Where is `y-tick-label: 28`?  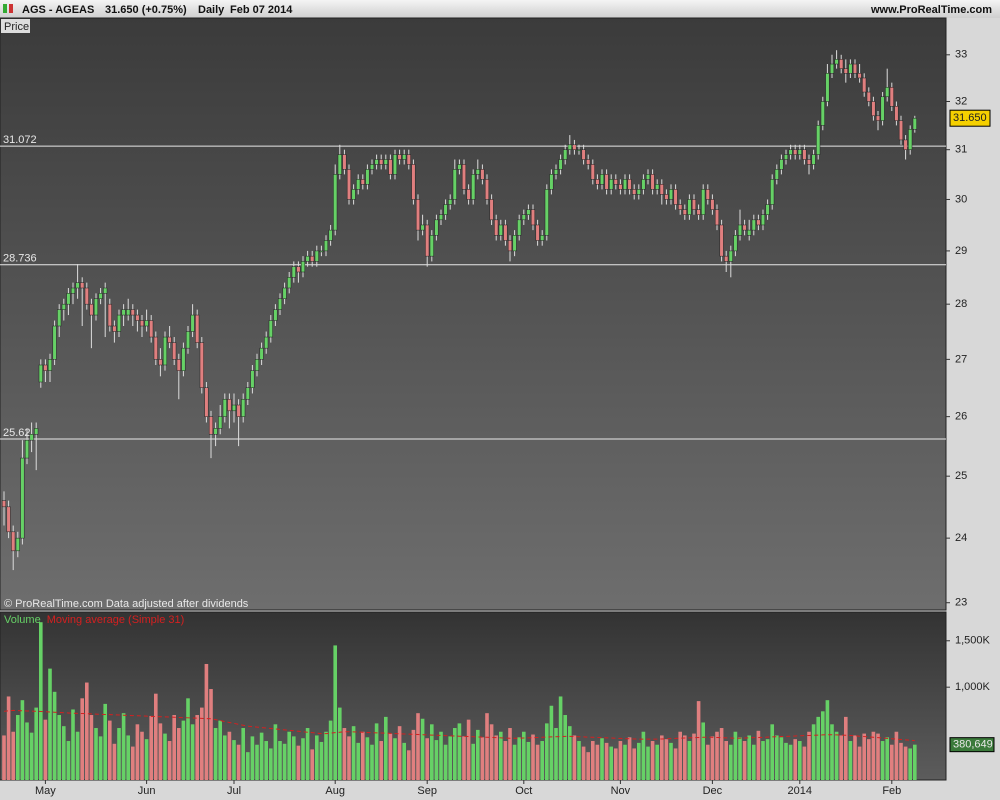 y-tick-label: 28 is located at coordinates (961, 304).